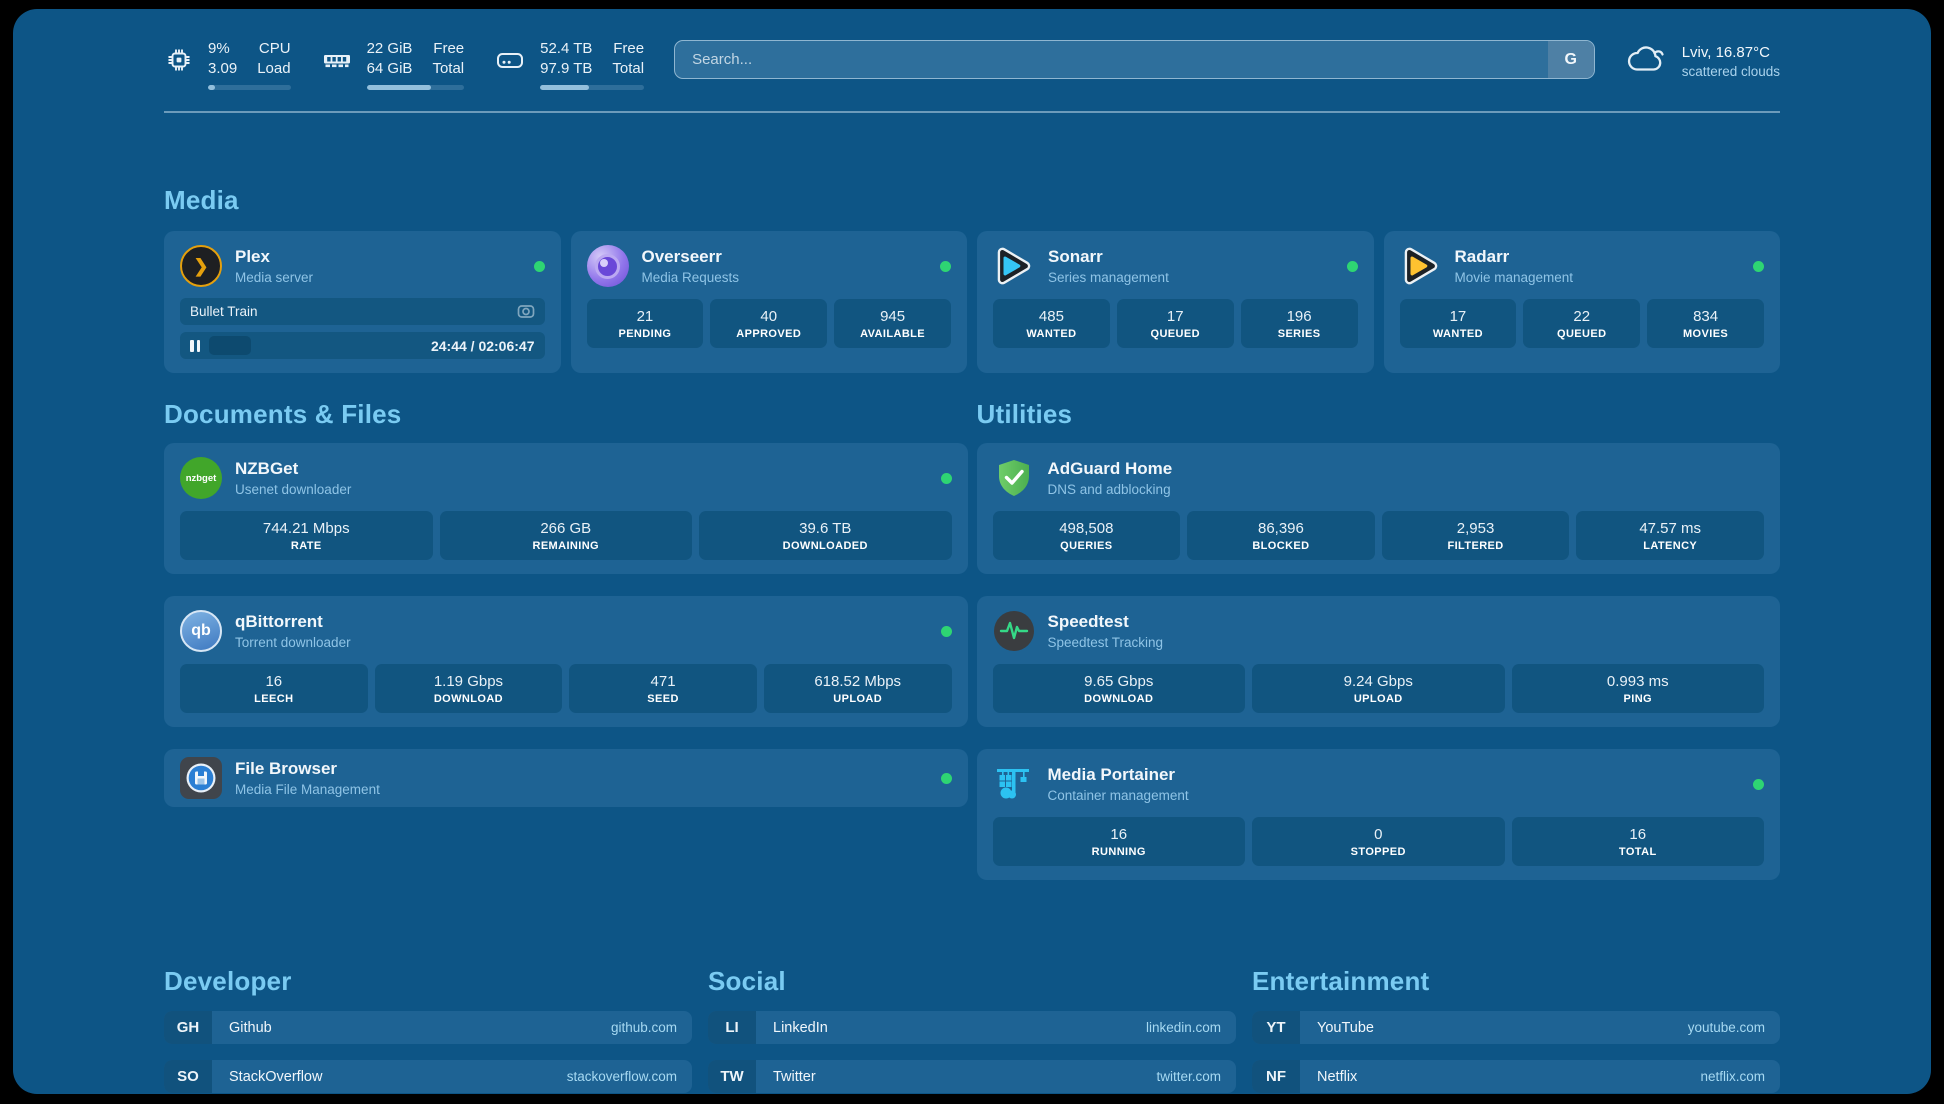 The height and width of the screenshot is (1104, 1944). I want to click on stat-label: APPROVED, so click(769, 334).